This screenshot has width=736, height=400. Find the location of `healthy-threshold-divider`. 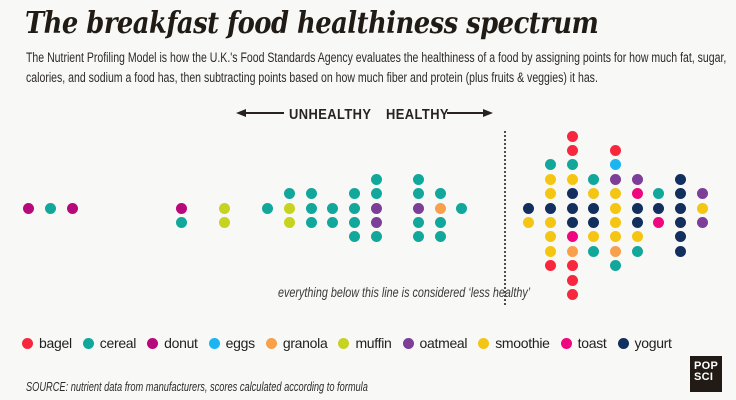

healthy-threshold-divider is located at coordinates (505, 218).